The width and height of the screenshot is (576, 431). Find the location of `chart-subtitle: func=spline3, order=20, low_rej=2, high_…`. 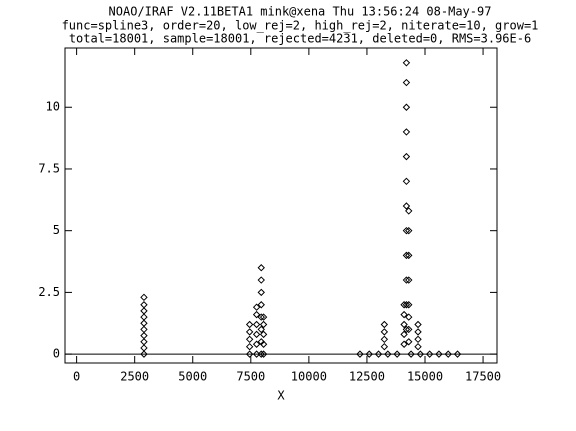

chart-subtitle: func=spline3, order=20, low_rej=2, high_… is located at coordinates (300, 26).